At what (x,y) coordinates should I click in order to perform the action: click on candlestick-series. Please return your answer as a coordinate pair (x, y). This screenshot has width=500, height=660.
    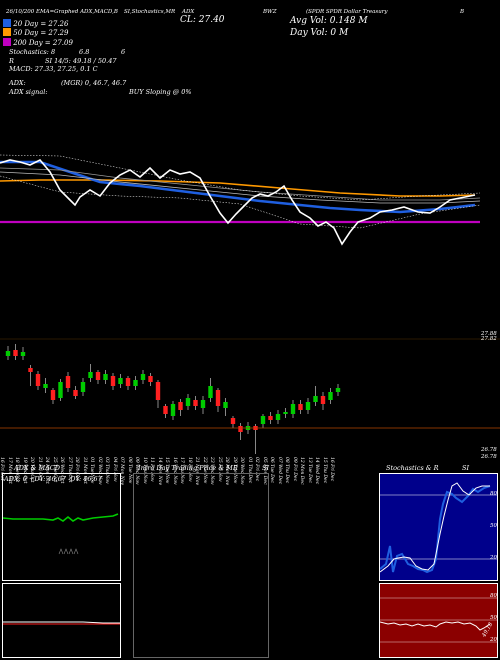
    Looking at the image, I should click on (173, 399).